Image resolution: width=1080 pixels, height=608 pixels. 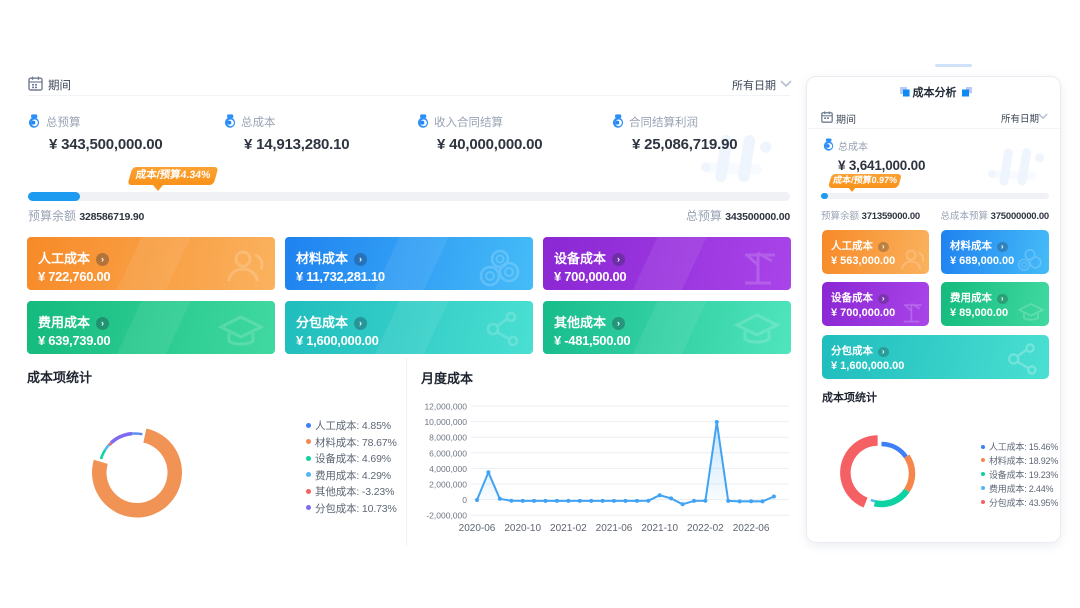 What do you see at coordinates (614, 528) in the screenshot?
I see `svg-text: 2021-06` at bounding box center [614, 528].